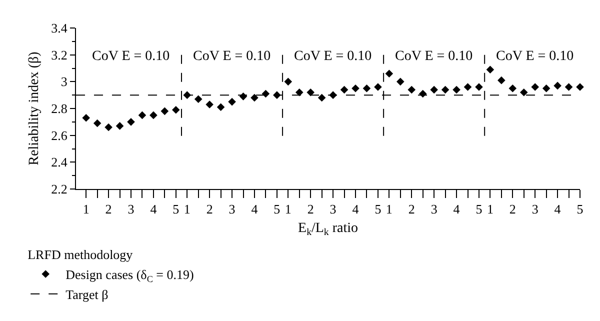 The height and width of the screenshot is (321, 600). Describe the element at coordinates (59, 189) in the screenshot. I see `y-tick-label: 2.2` at that location.